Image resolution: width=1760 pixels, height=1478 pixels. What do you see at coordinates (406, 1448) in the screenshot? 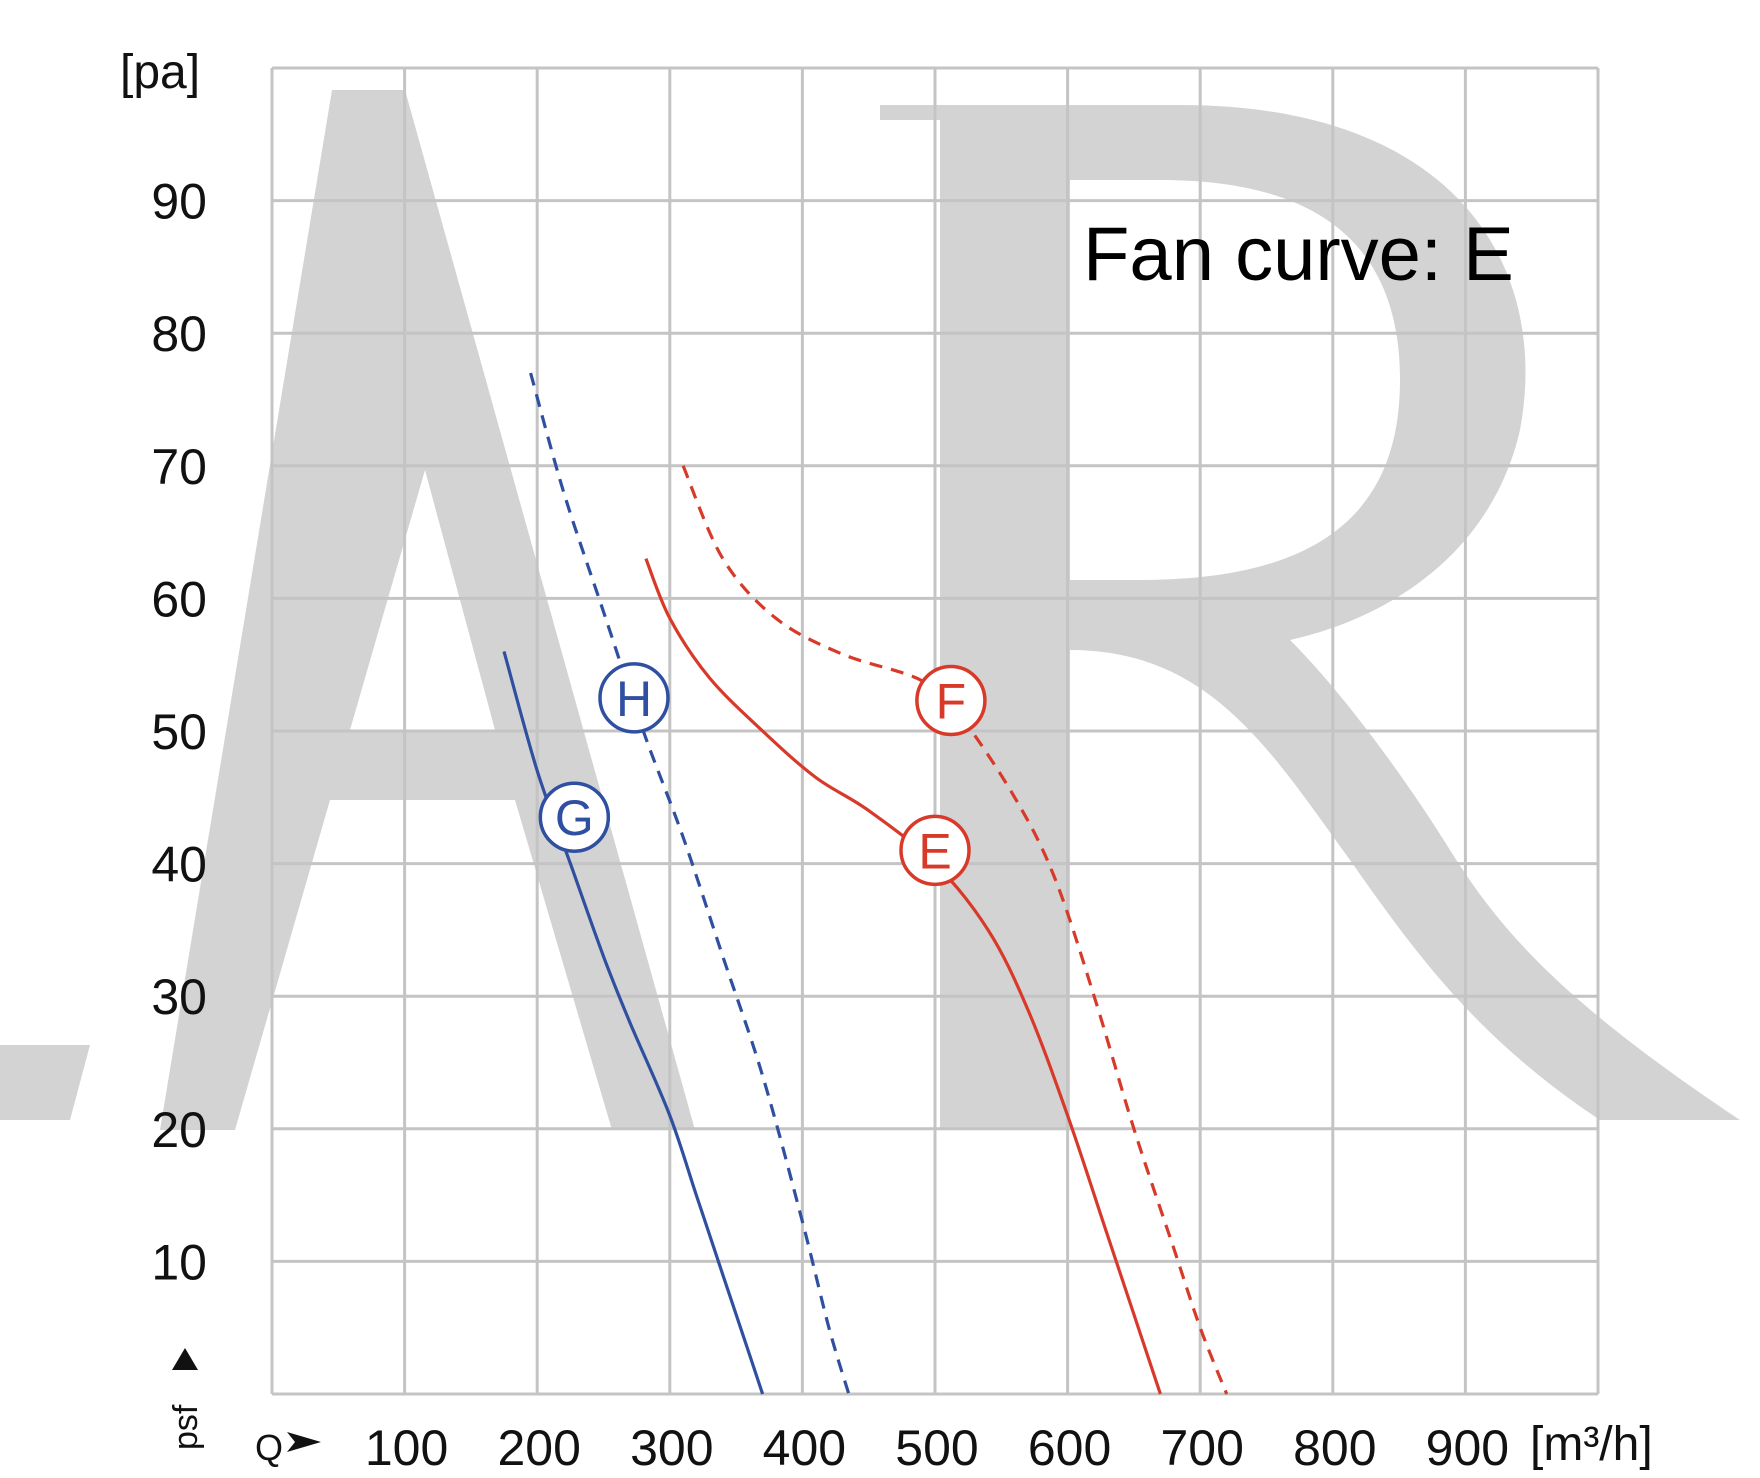
I see `x-tick-label: 100` at bounding box center [406, 1448].